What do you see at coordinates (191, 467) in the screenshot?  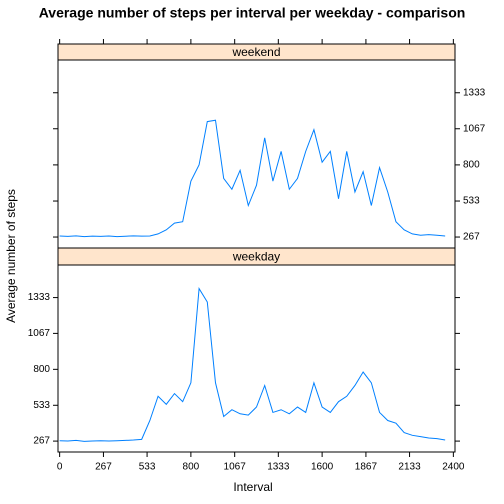 I see `x-tick-label: 800` at bounding box center [191, 467].